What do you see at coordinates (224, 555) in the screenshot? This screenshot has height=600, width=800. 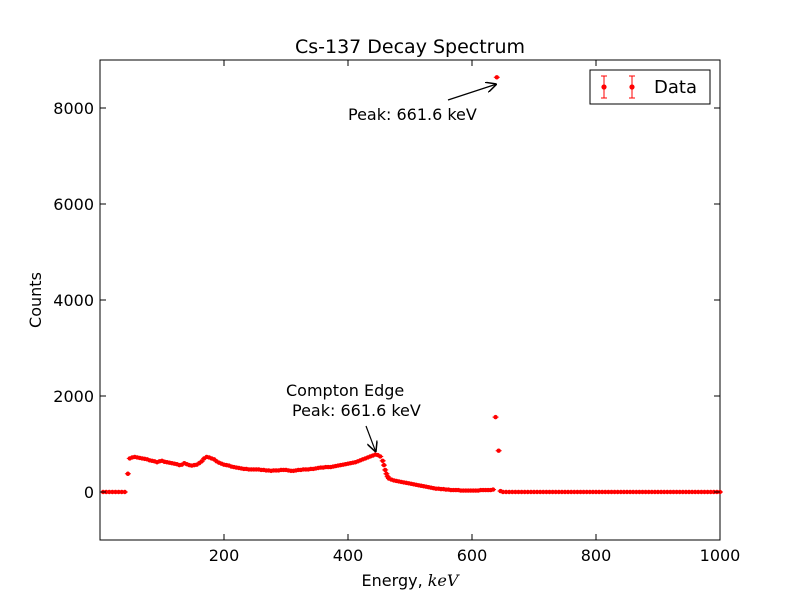 I see `x-tick-label: 200` at bounding box center [224, 555].